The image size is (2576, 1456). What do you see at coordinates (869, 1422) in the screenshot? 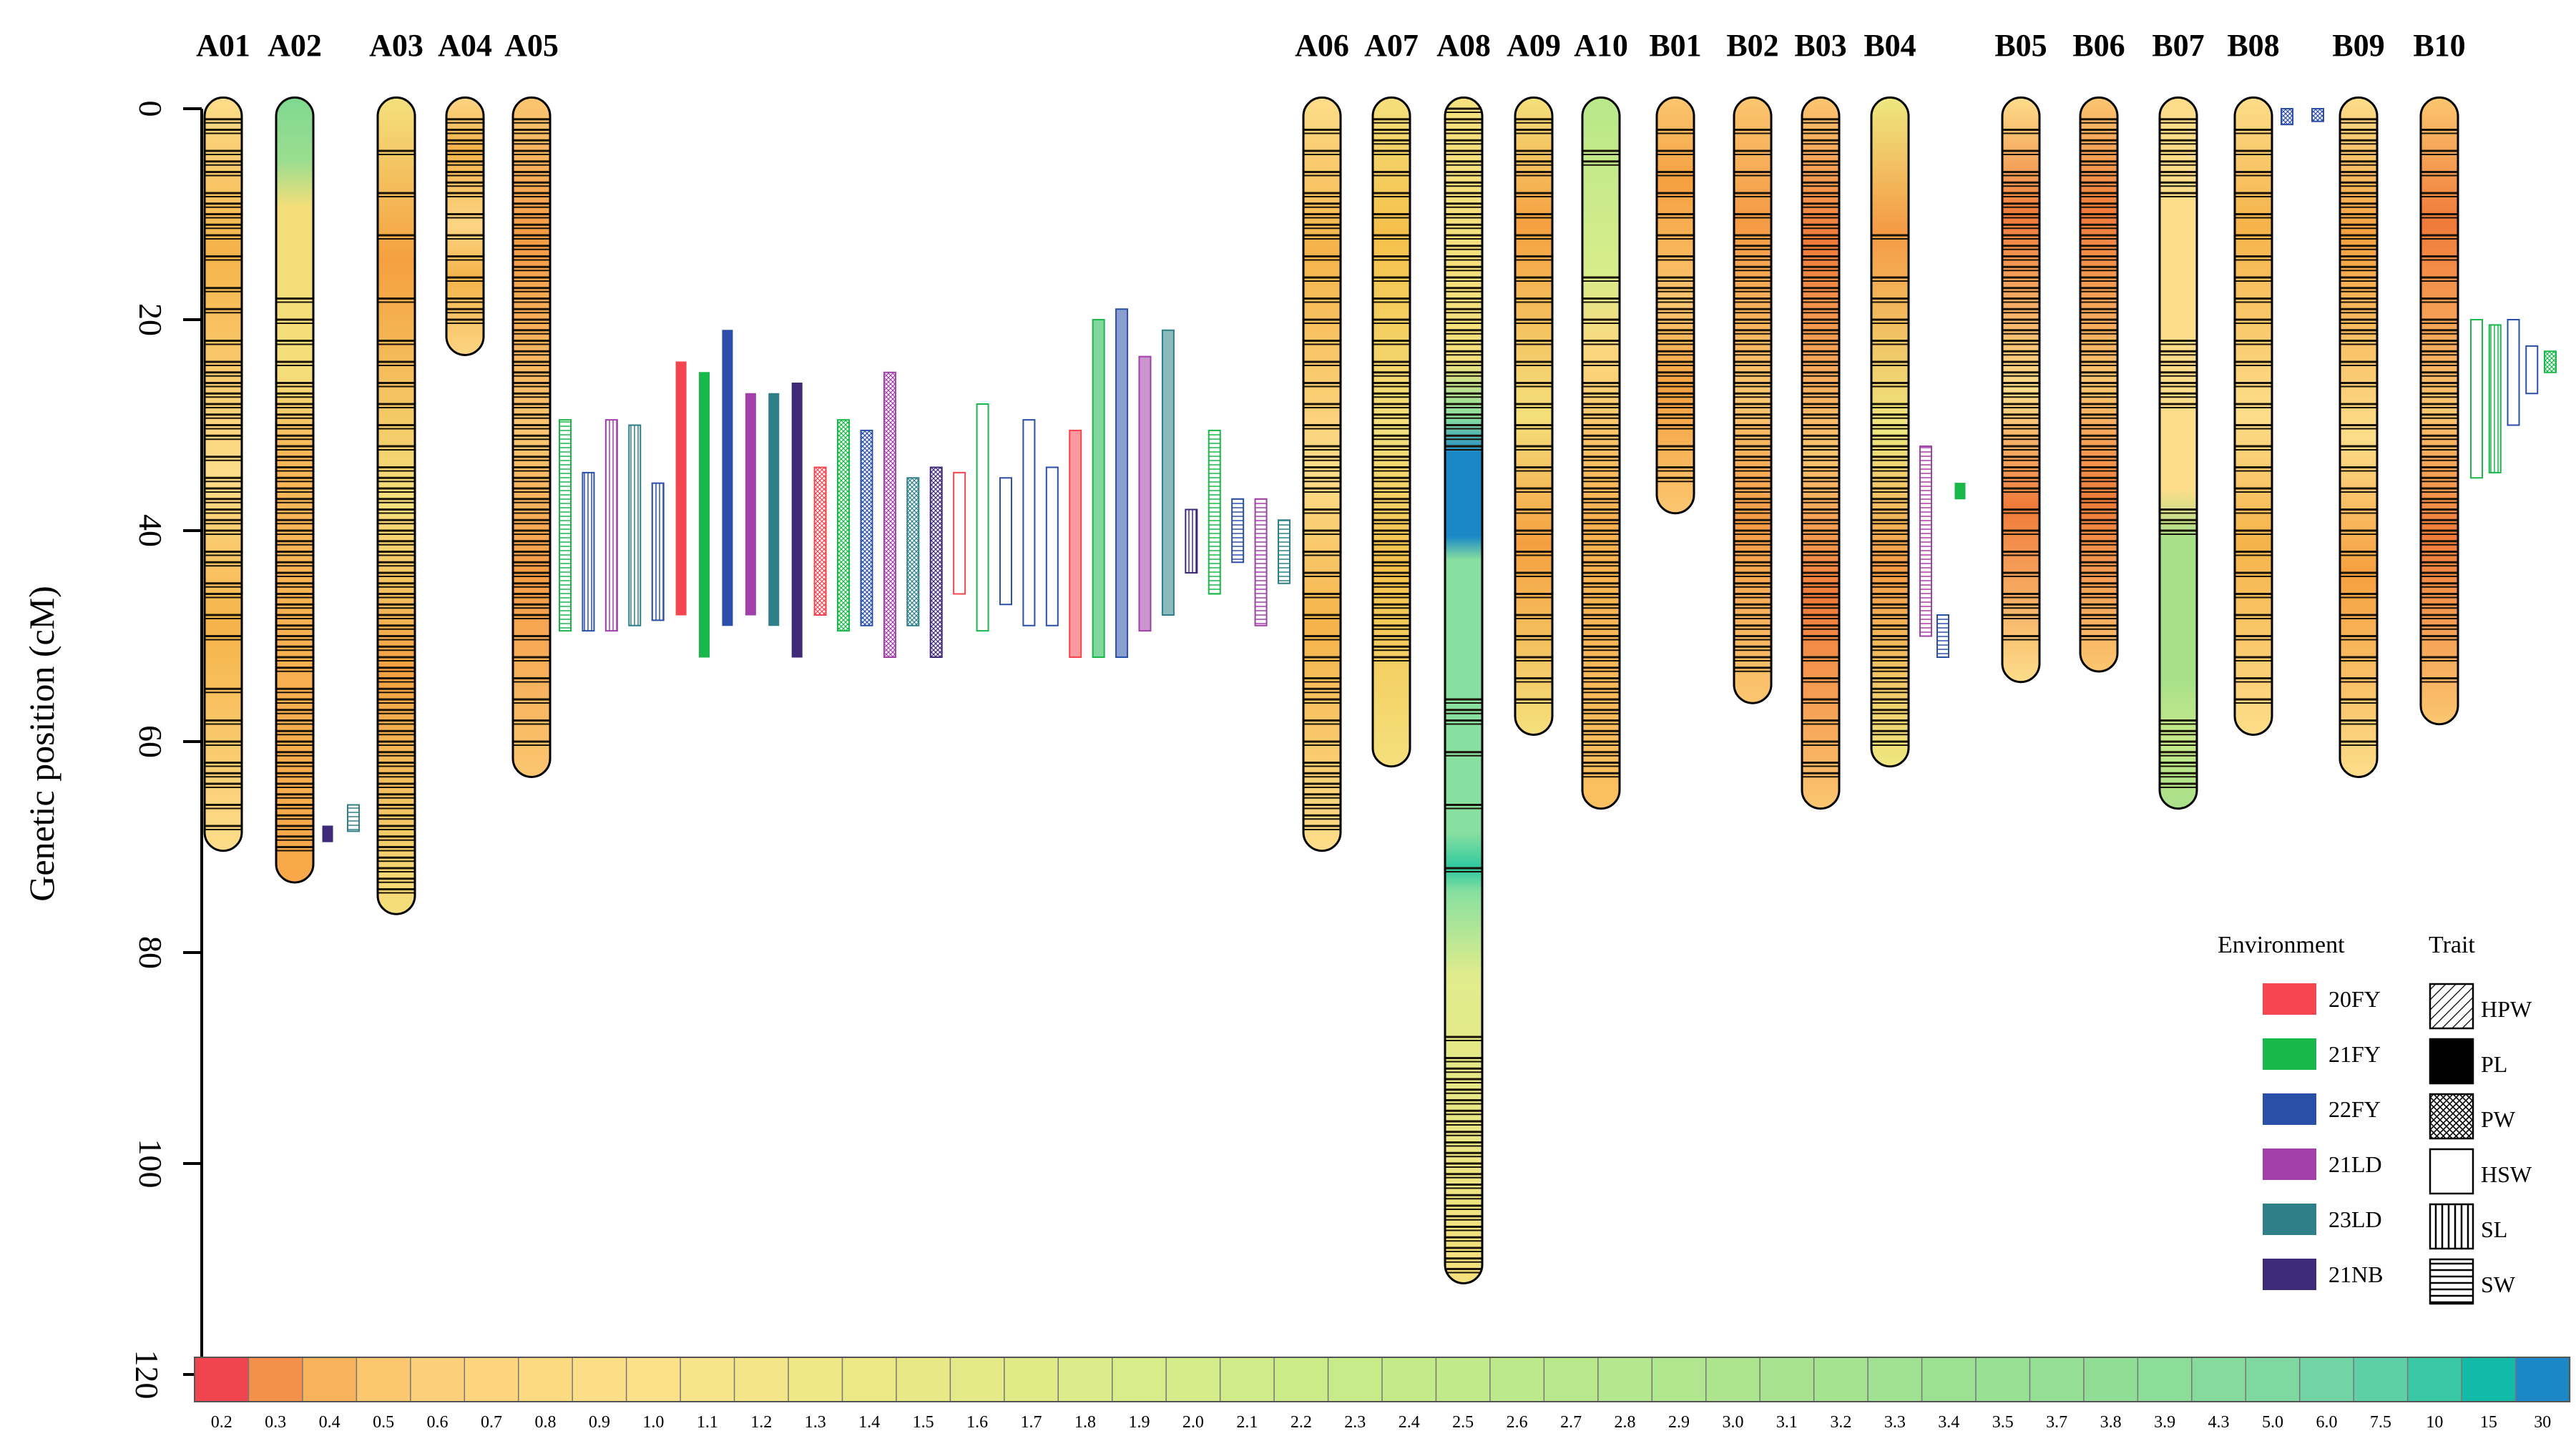
I see `colorbar-label: 1.4` at bounding box center [869, 1422].